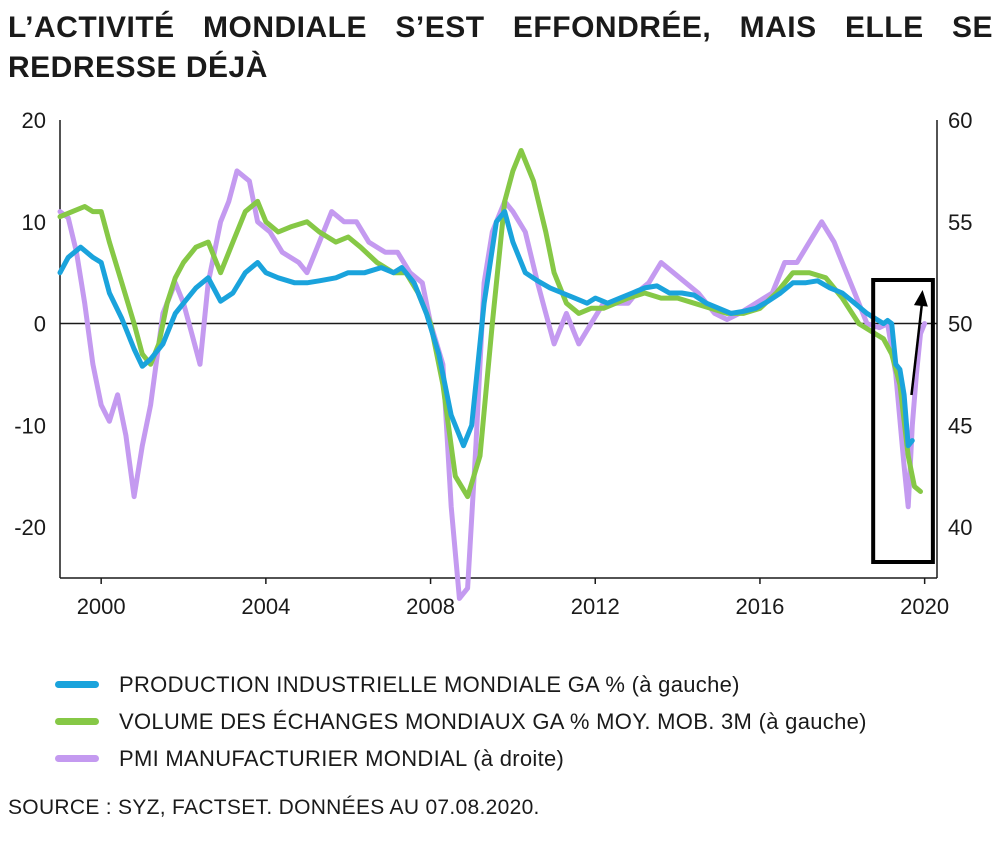 This screenshot has height=850, width=1003. Describe the element at coordinates (924, 606) in the screenshot. I see `x-tick-label: 2020` at that location.